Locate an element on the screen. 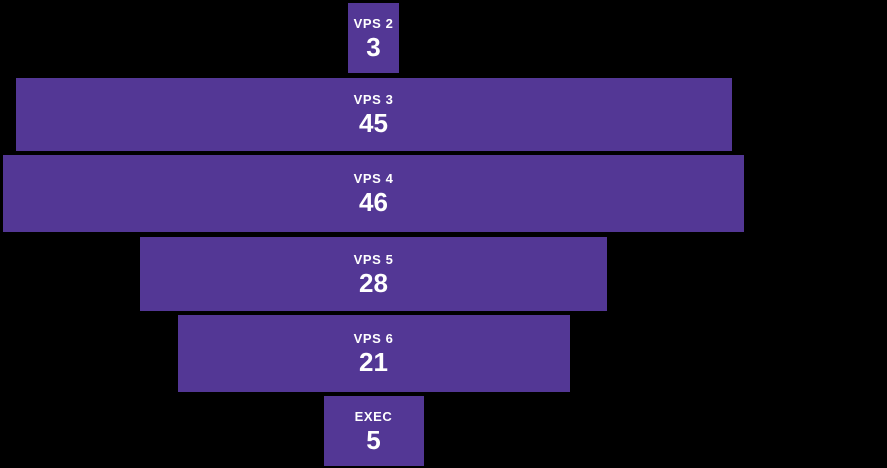 The image size is (887, 468). funnel-segment-vps-3: VPS 3 45 is located at coordinates (373, 114).